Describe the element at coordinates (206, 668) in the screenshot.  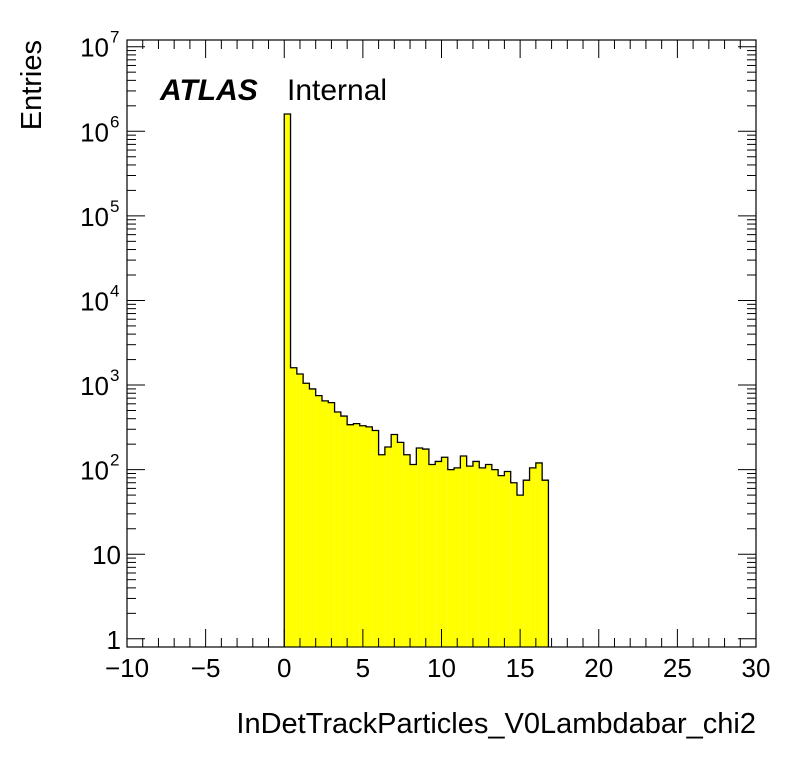
I see `x-tick-label: −5` at that location.